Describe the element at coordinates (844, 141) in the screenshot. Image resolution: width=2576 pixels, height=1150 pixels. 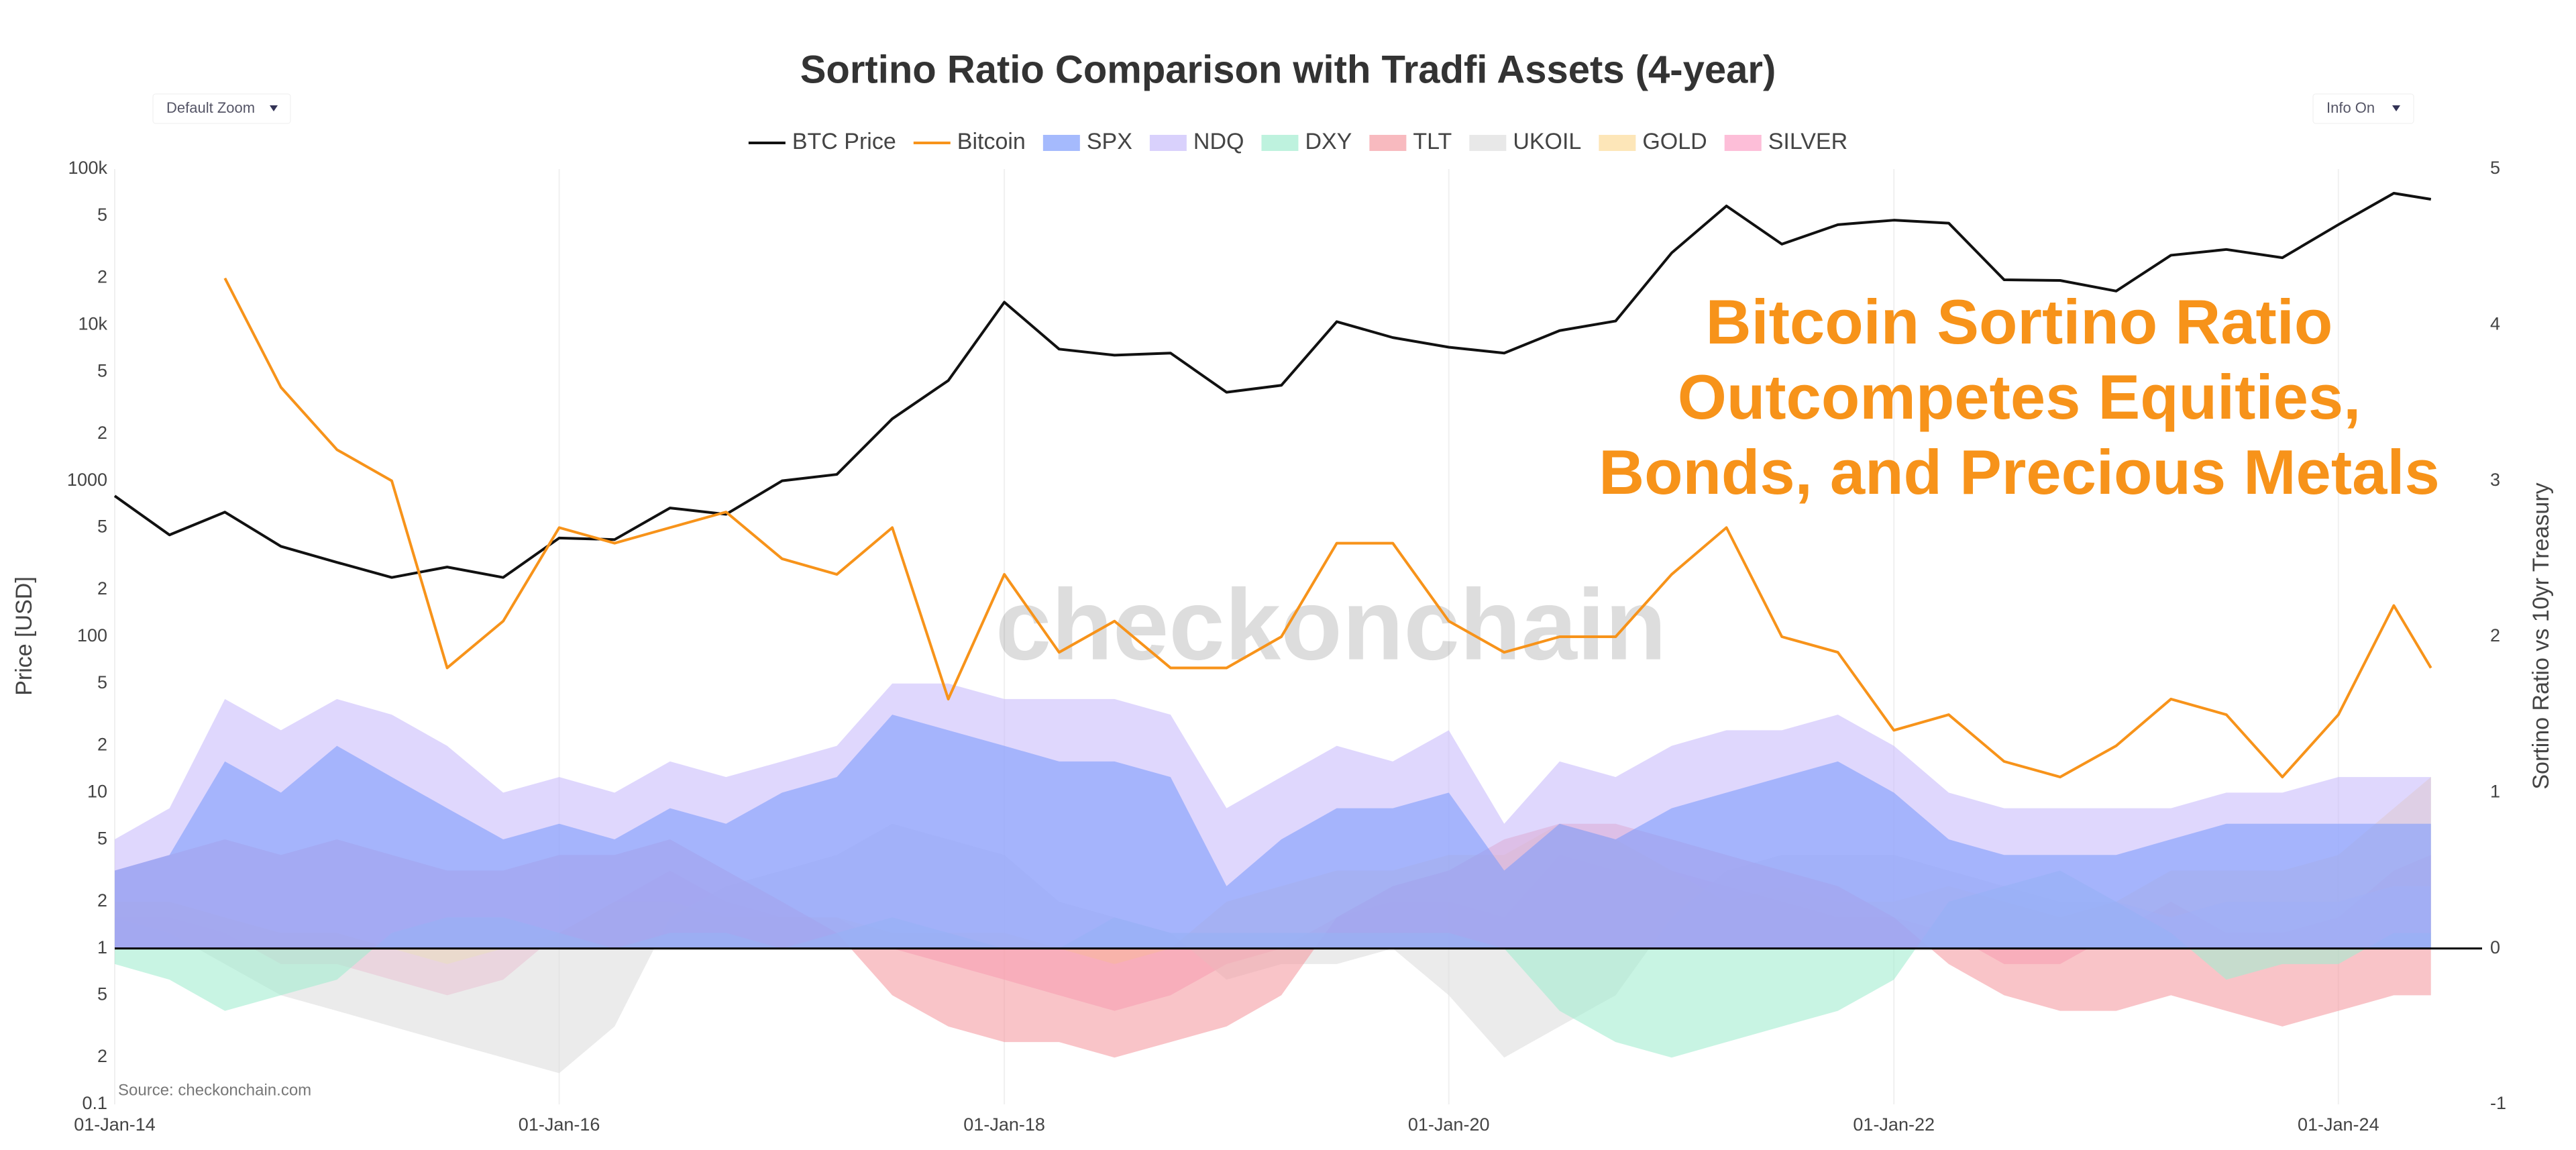
I see `legend-label: BTC Price` at that location.